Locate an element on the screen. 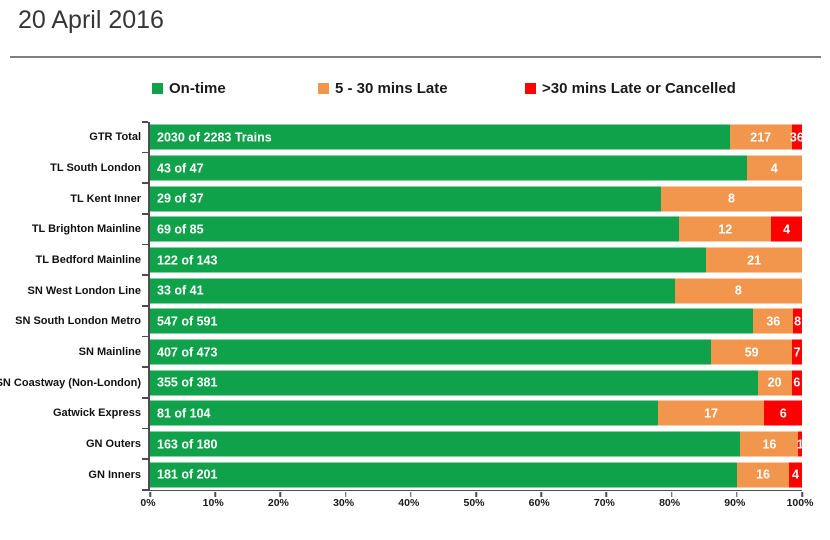 This screenshot has width=830, height=540. stacked-bar: 43 of 47 4 is located at coordinates (476, 168).